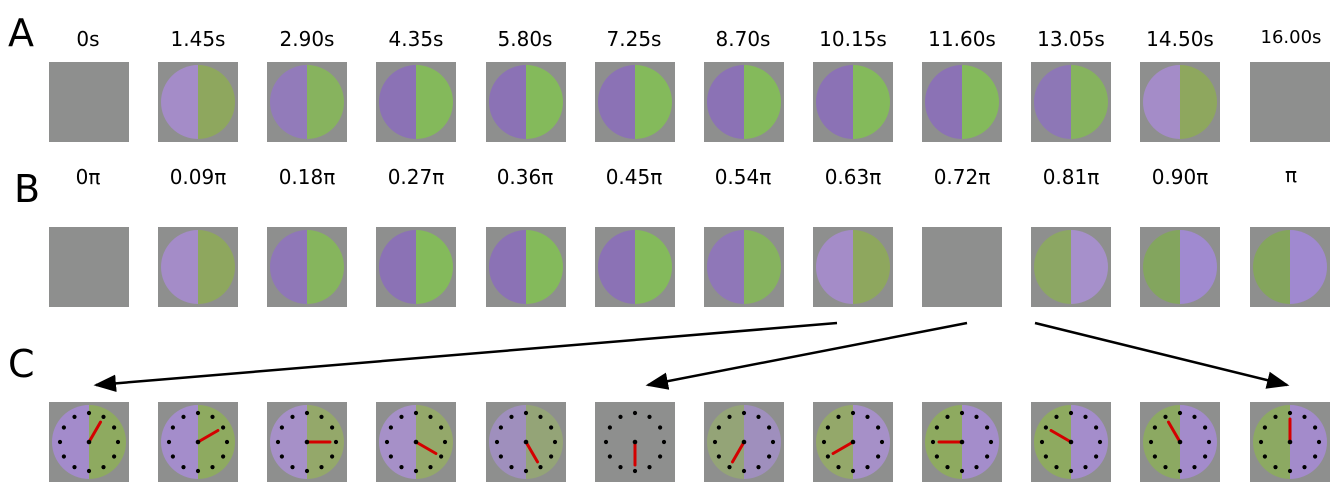  I want to click on time-label: 13.05s, so click(1071, 39).